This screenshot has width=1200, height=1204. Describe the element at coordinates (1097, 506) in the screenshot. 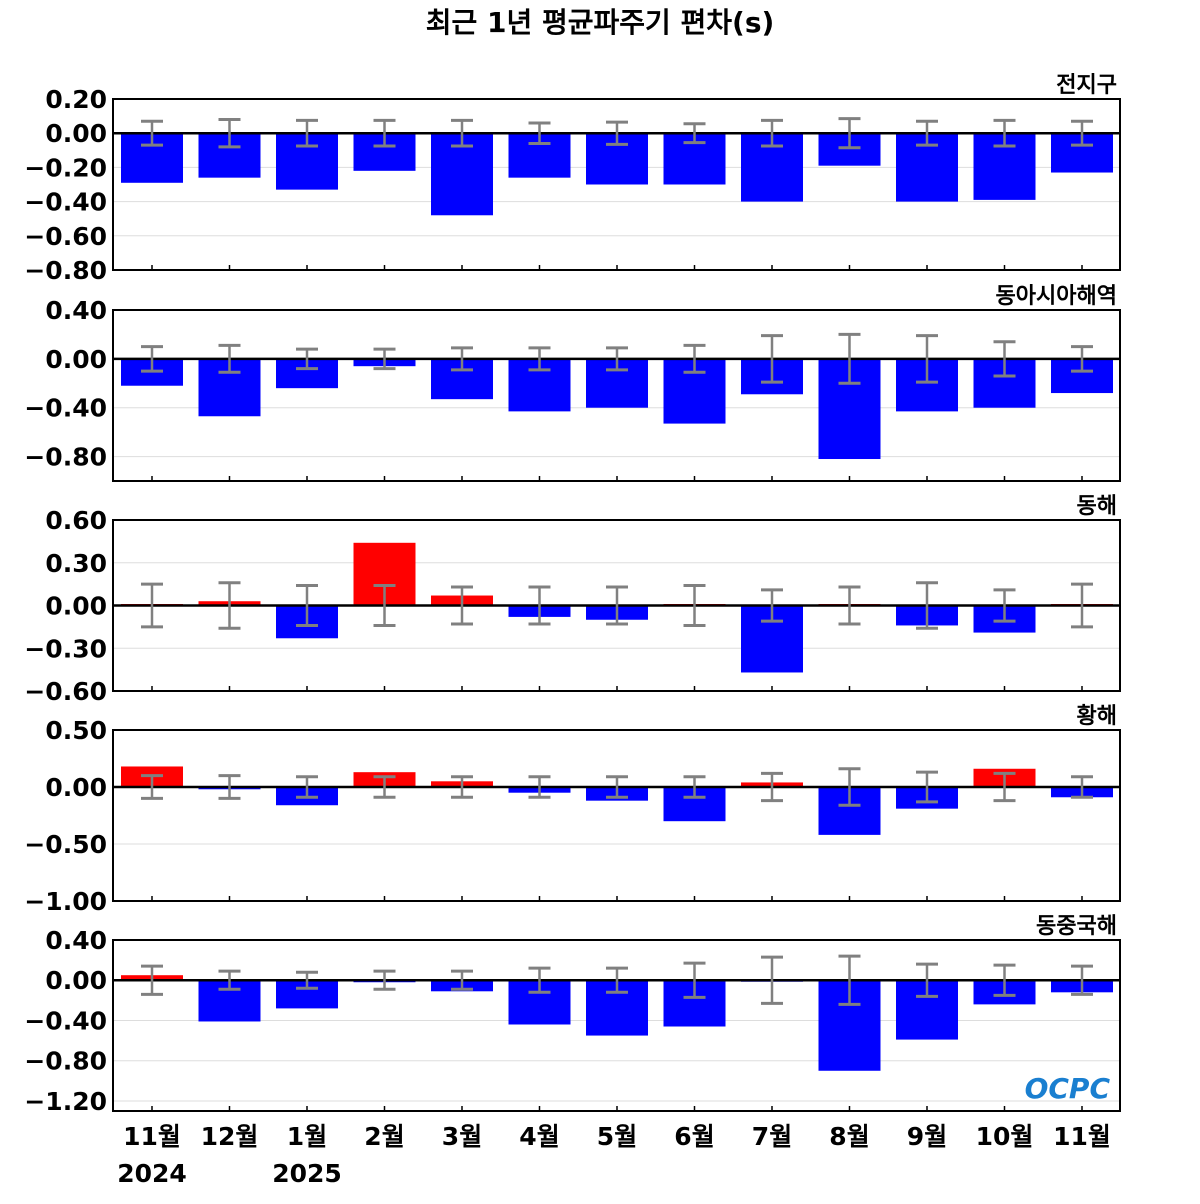

I see `panel-title: 동해` at that location.